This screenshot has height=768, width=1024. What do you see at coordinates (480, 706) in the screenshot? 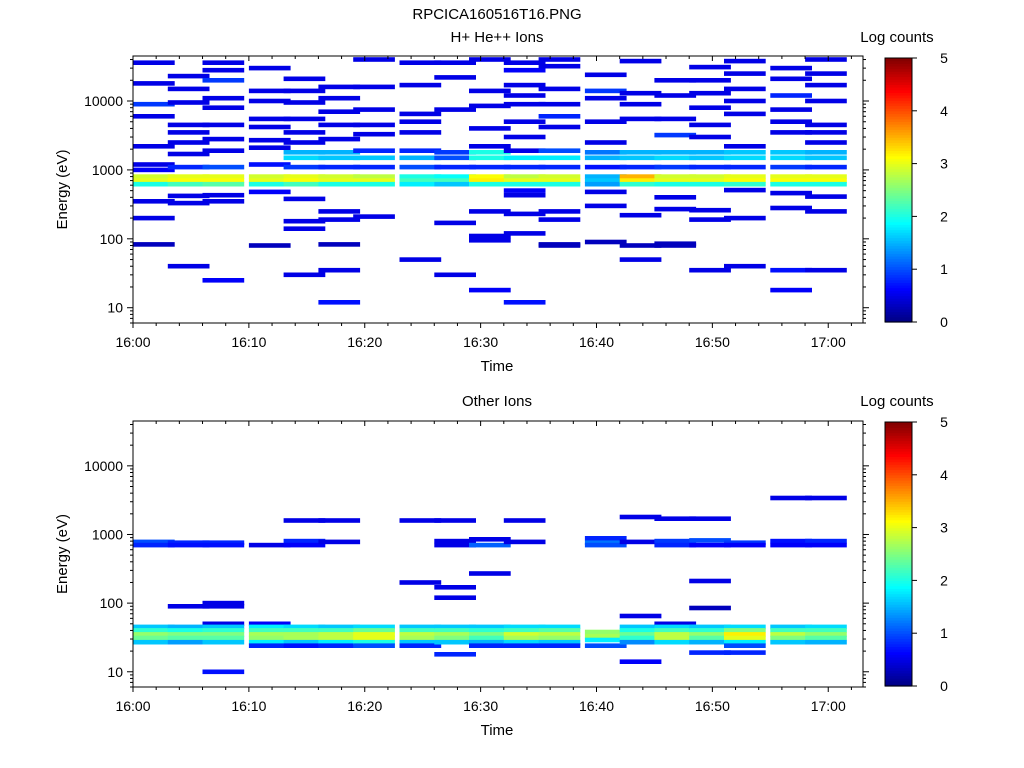
I see `x-tick-label: 16:30` at bounding box center [480, 706].